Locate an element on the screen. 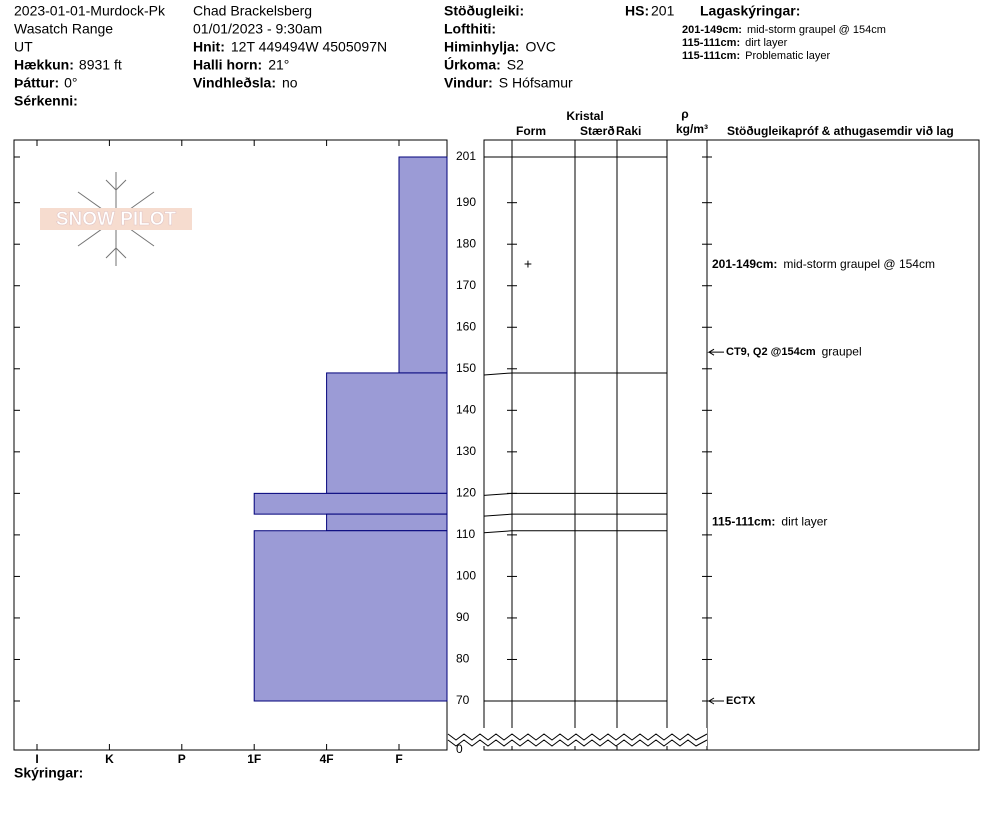  field-label: Stöðugleiki: is located at coordinates (484, 11).